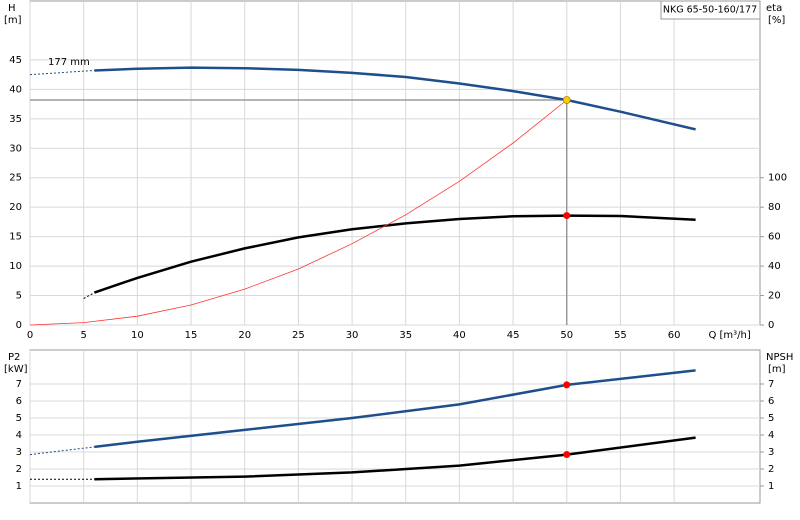 The image size is (800, 520). I want to click on x-tick-label: 55, so click(620, 335).